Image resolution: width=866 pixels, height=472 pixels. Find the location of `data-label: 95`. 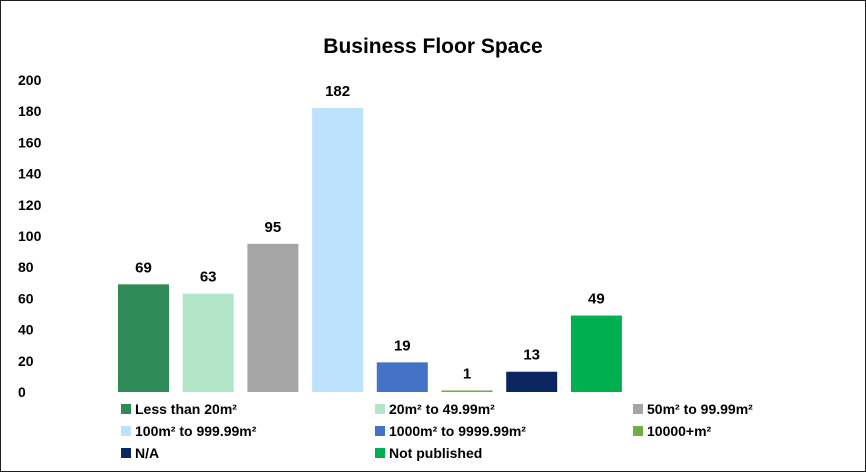

data-label: 95 is located at coordinates (273, 227).